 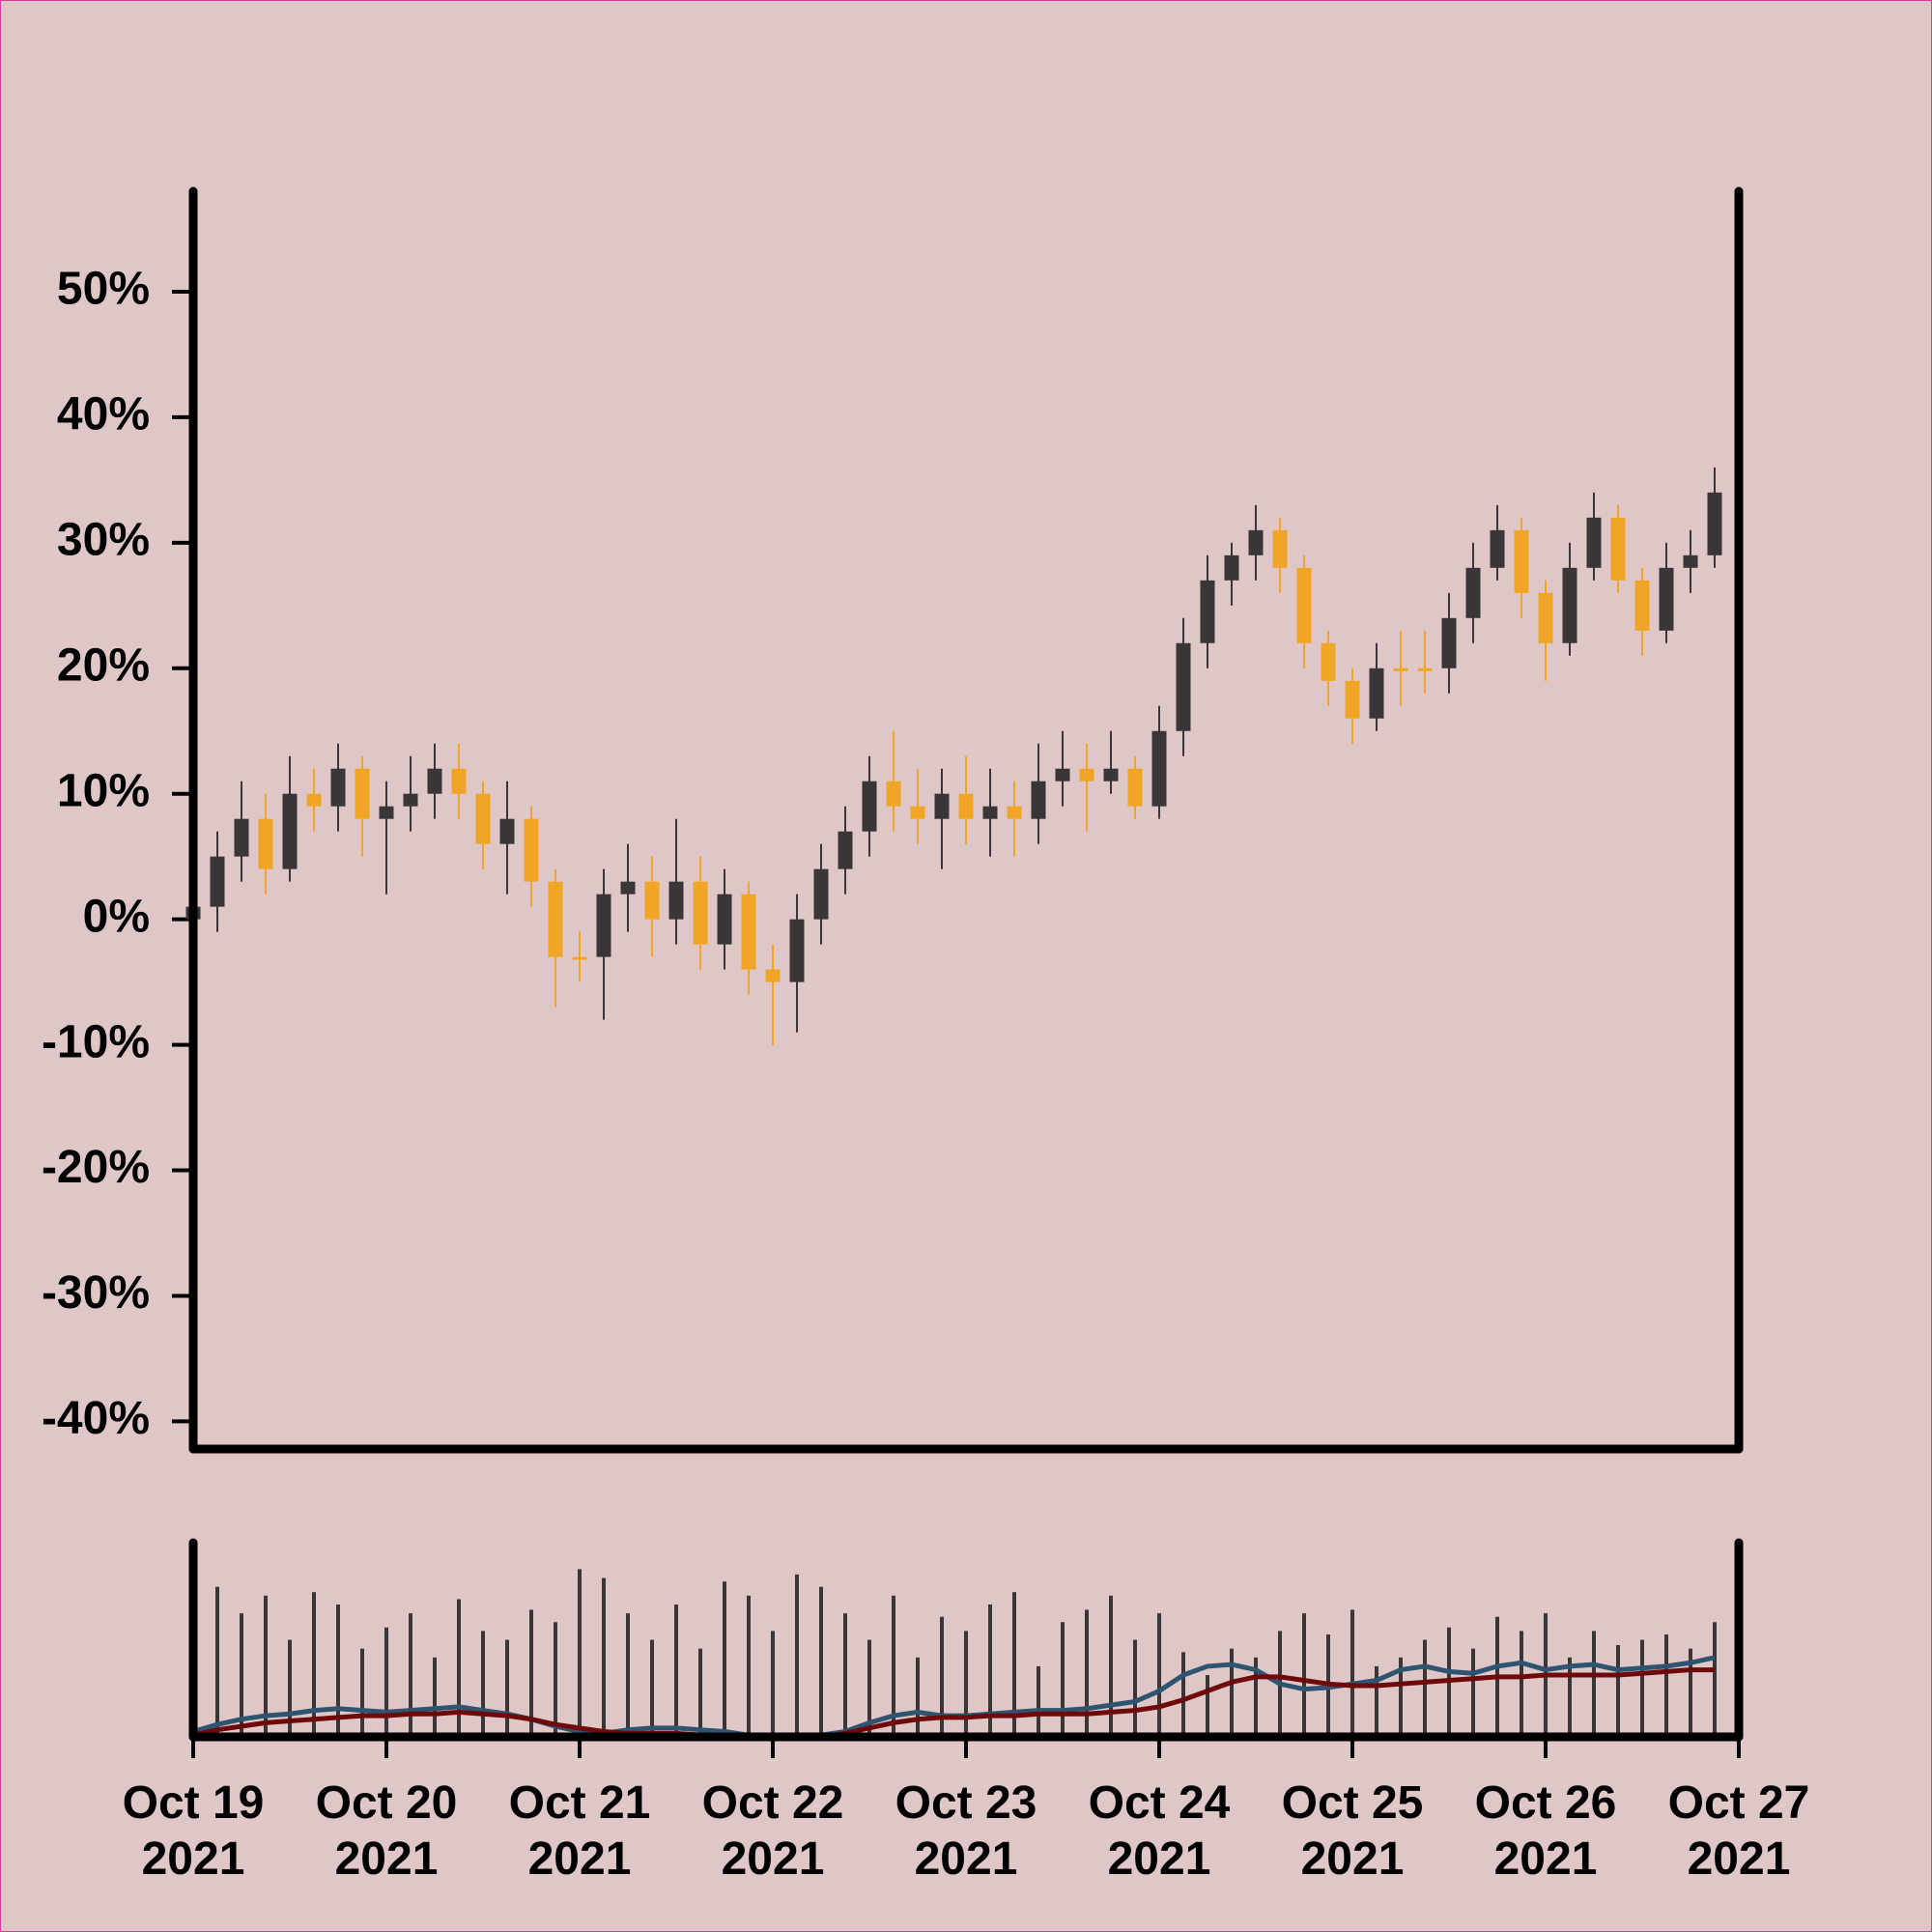 What do you see at coordinates (103, 289) in the screenshot?
I see `y-tick-label: 50%` at bounding box center [103, 289].